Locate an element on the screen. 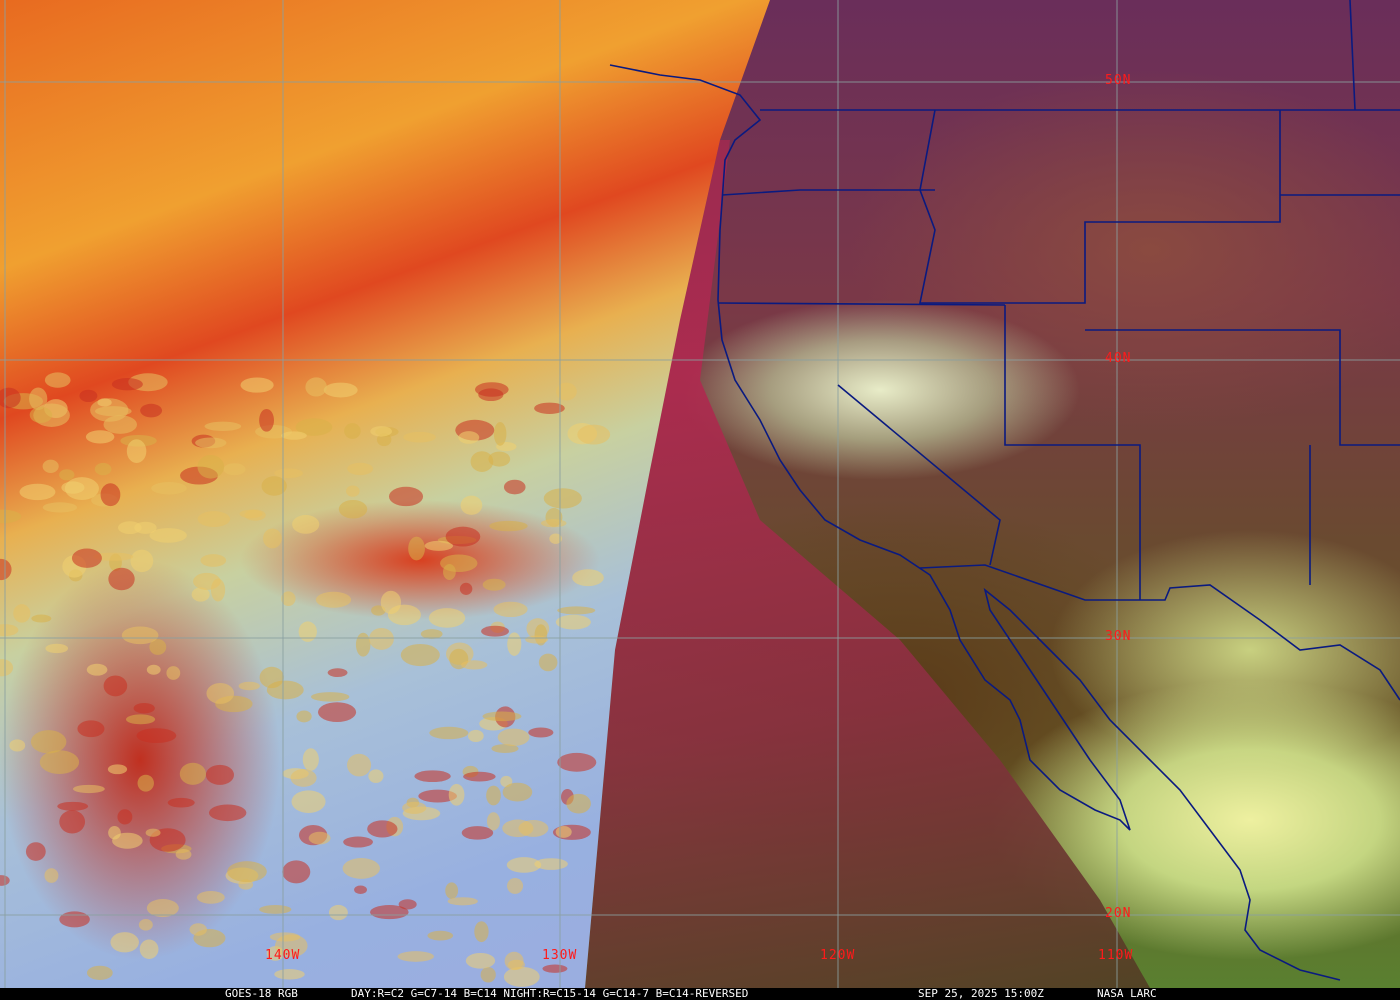  caption-product: GOES-18 RGB is located at coordinates (261, 993).